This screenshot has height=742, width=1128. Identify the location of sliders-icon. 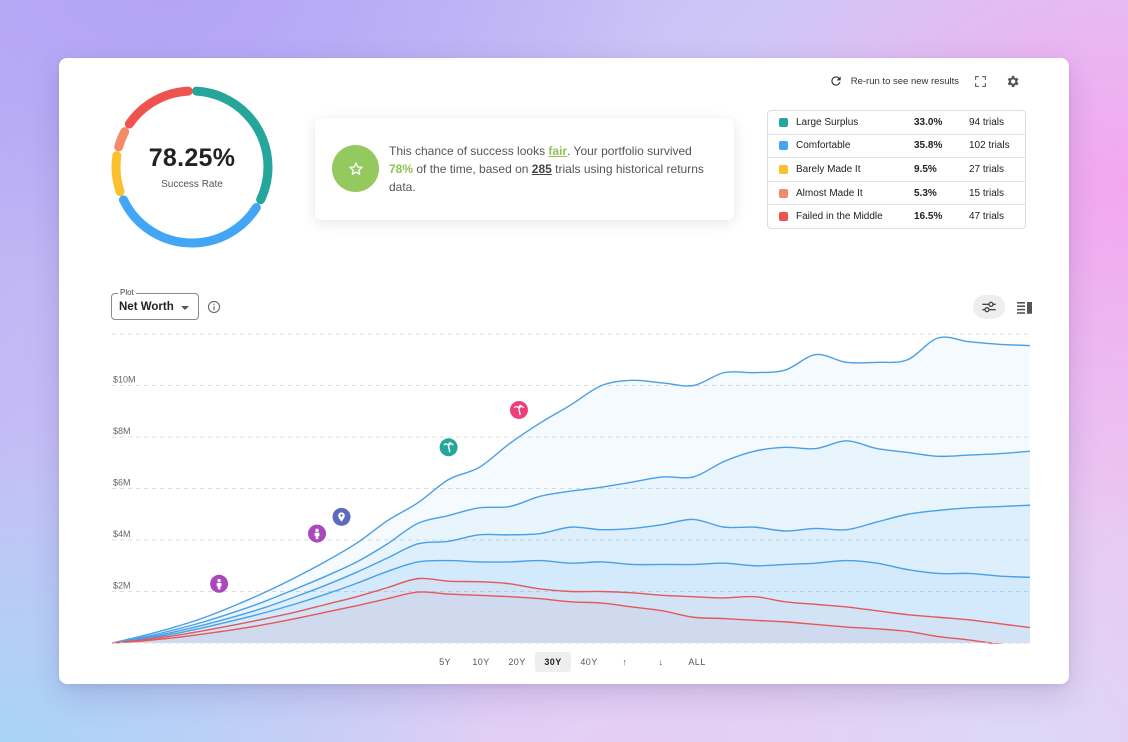
(989, 307).